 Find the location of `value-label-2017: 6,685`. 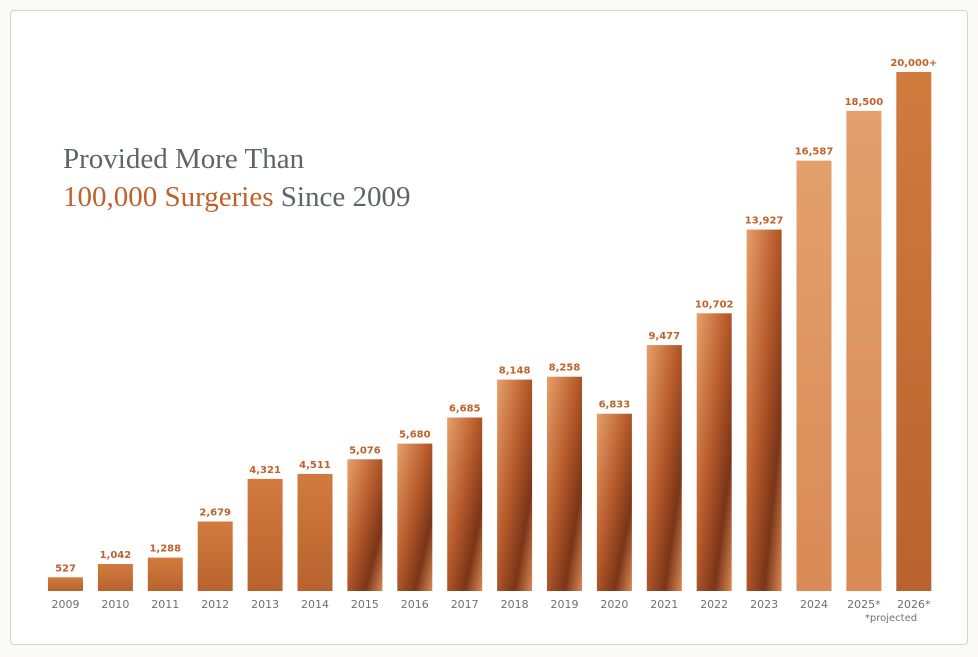

value-label-2017: 6,685 is located at coordinates (465, 409).